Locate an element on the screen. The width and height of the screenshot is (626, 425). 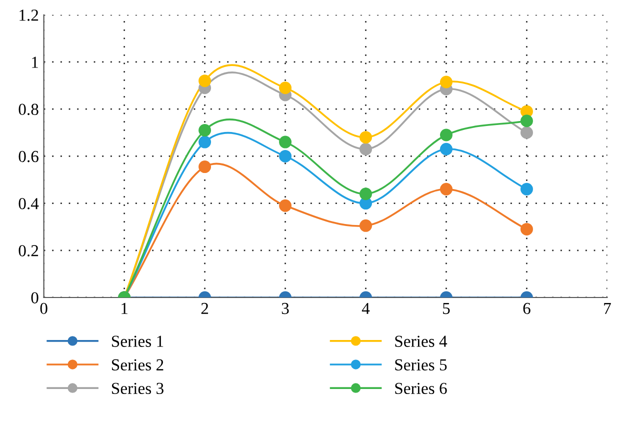
x-tick-label: 5 is located at coordinates (446, 308).